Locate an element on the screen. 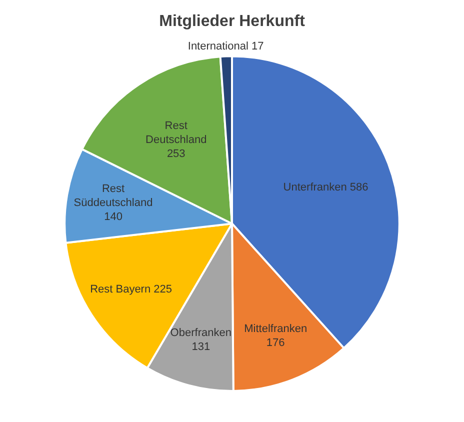 This screenshot has height=422, width=464. data-label: 176 is located at coordinates (275, 343).